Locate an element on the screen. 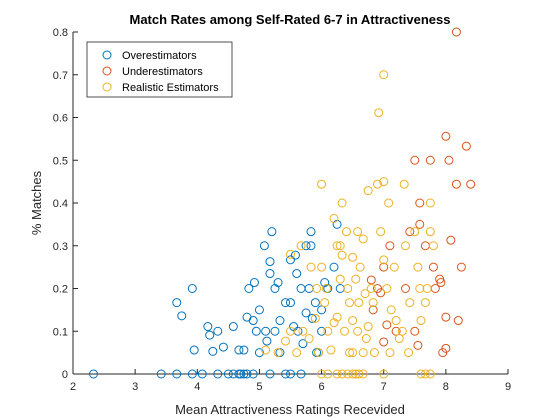  y-tick-label: 0.6 is located at coordinates (60, 119).